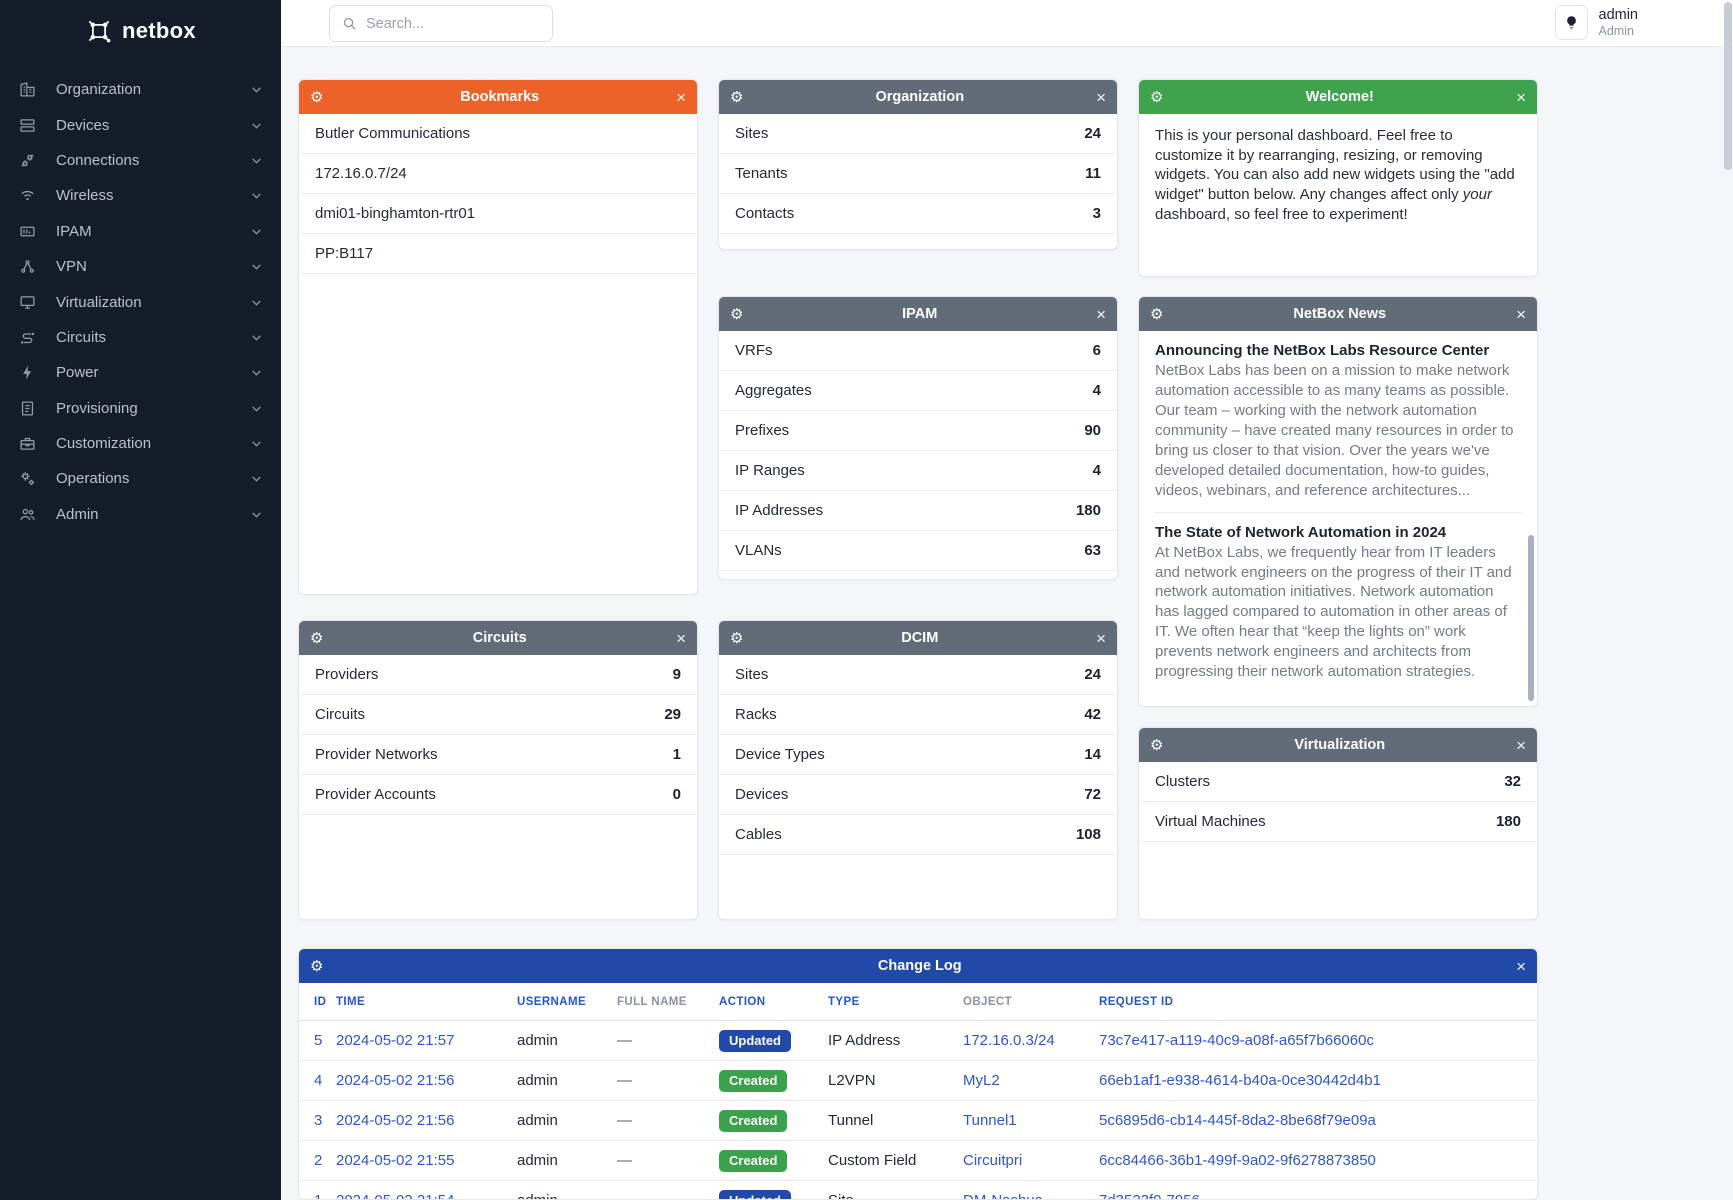  I want to click on stat-value: 24, so click(1092, 133).